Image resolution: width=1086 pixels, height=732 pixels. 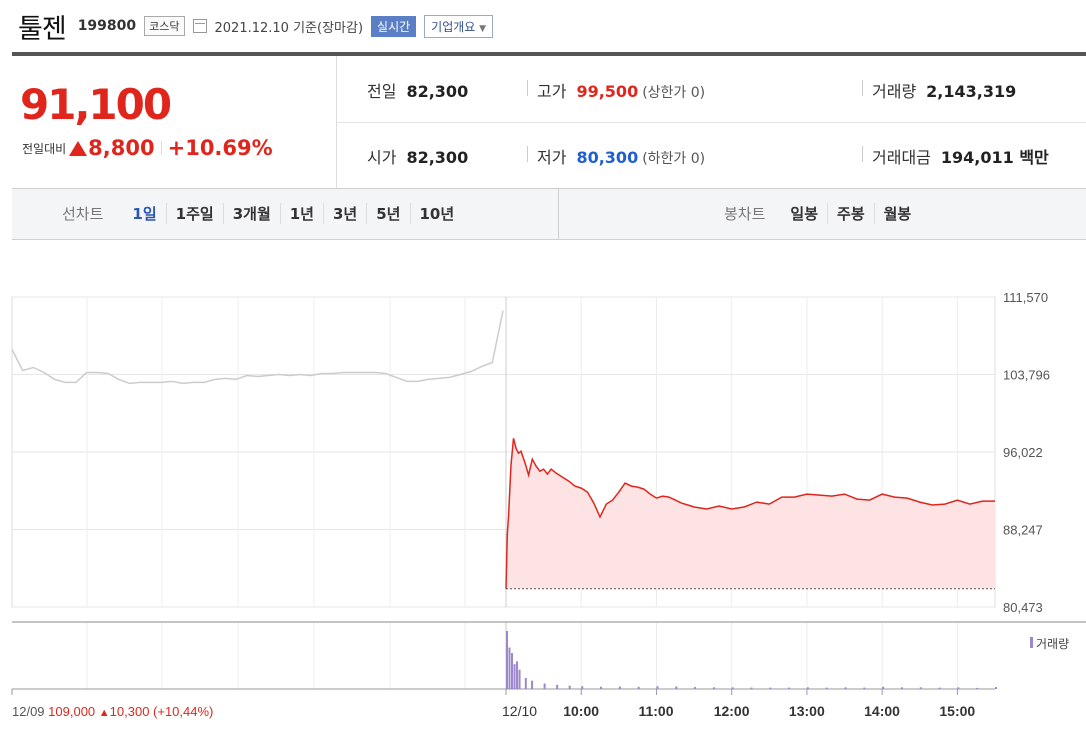 What do you see at coordinates (674, 159) in the screenshot?
I see `lower-limit: (하한가 0)` at bounding box center [674, 159].